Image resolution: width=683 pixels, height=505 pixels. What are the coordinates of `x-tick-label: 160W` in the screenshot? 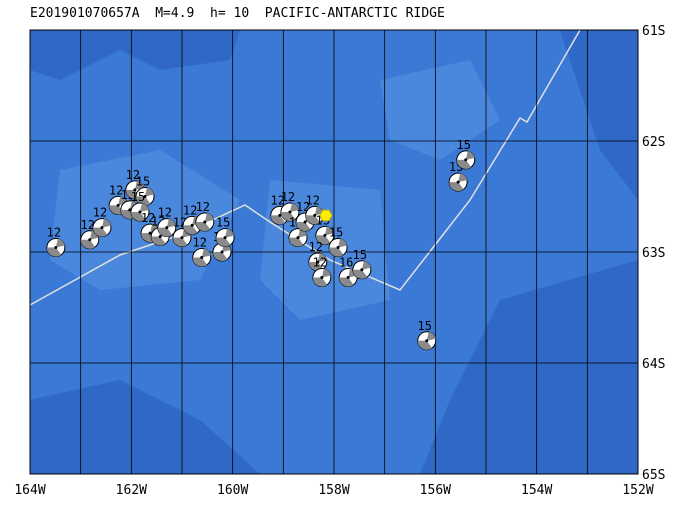 It's located at (232, 490).